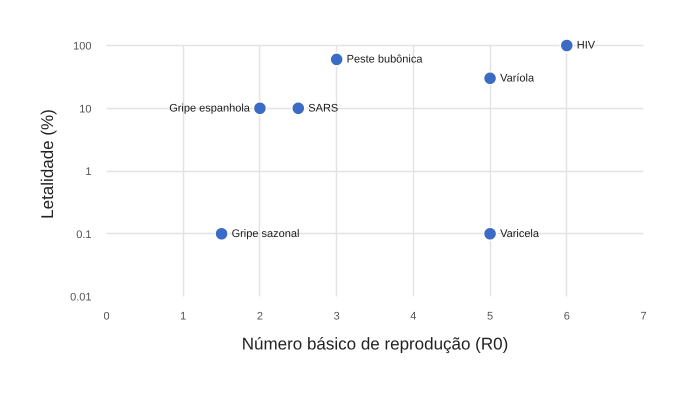 The width and height of the screenshot is (690, 413). What do you see at coordinates (413, 316) in the screenshot?
I see `x-tick-label: 4` at bounding box center [413, 316].